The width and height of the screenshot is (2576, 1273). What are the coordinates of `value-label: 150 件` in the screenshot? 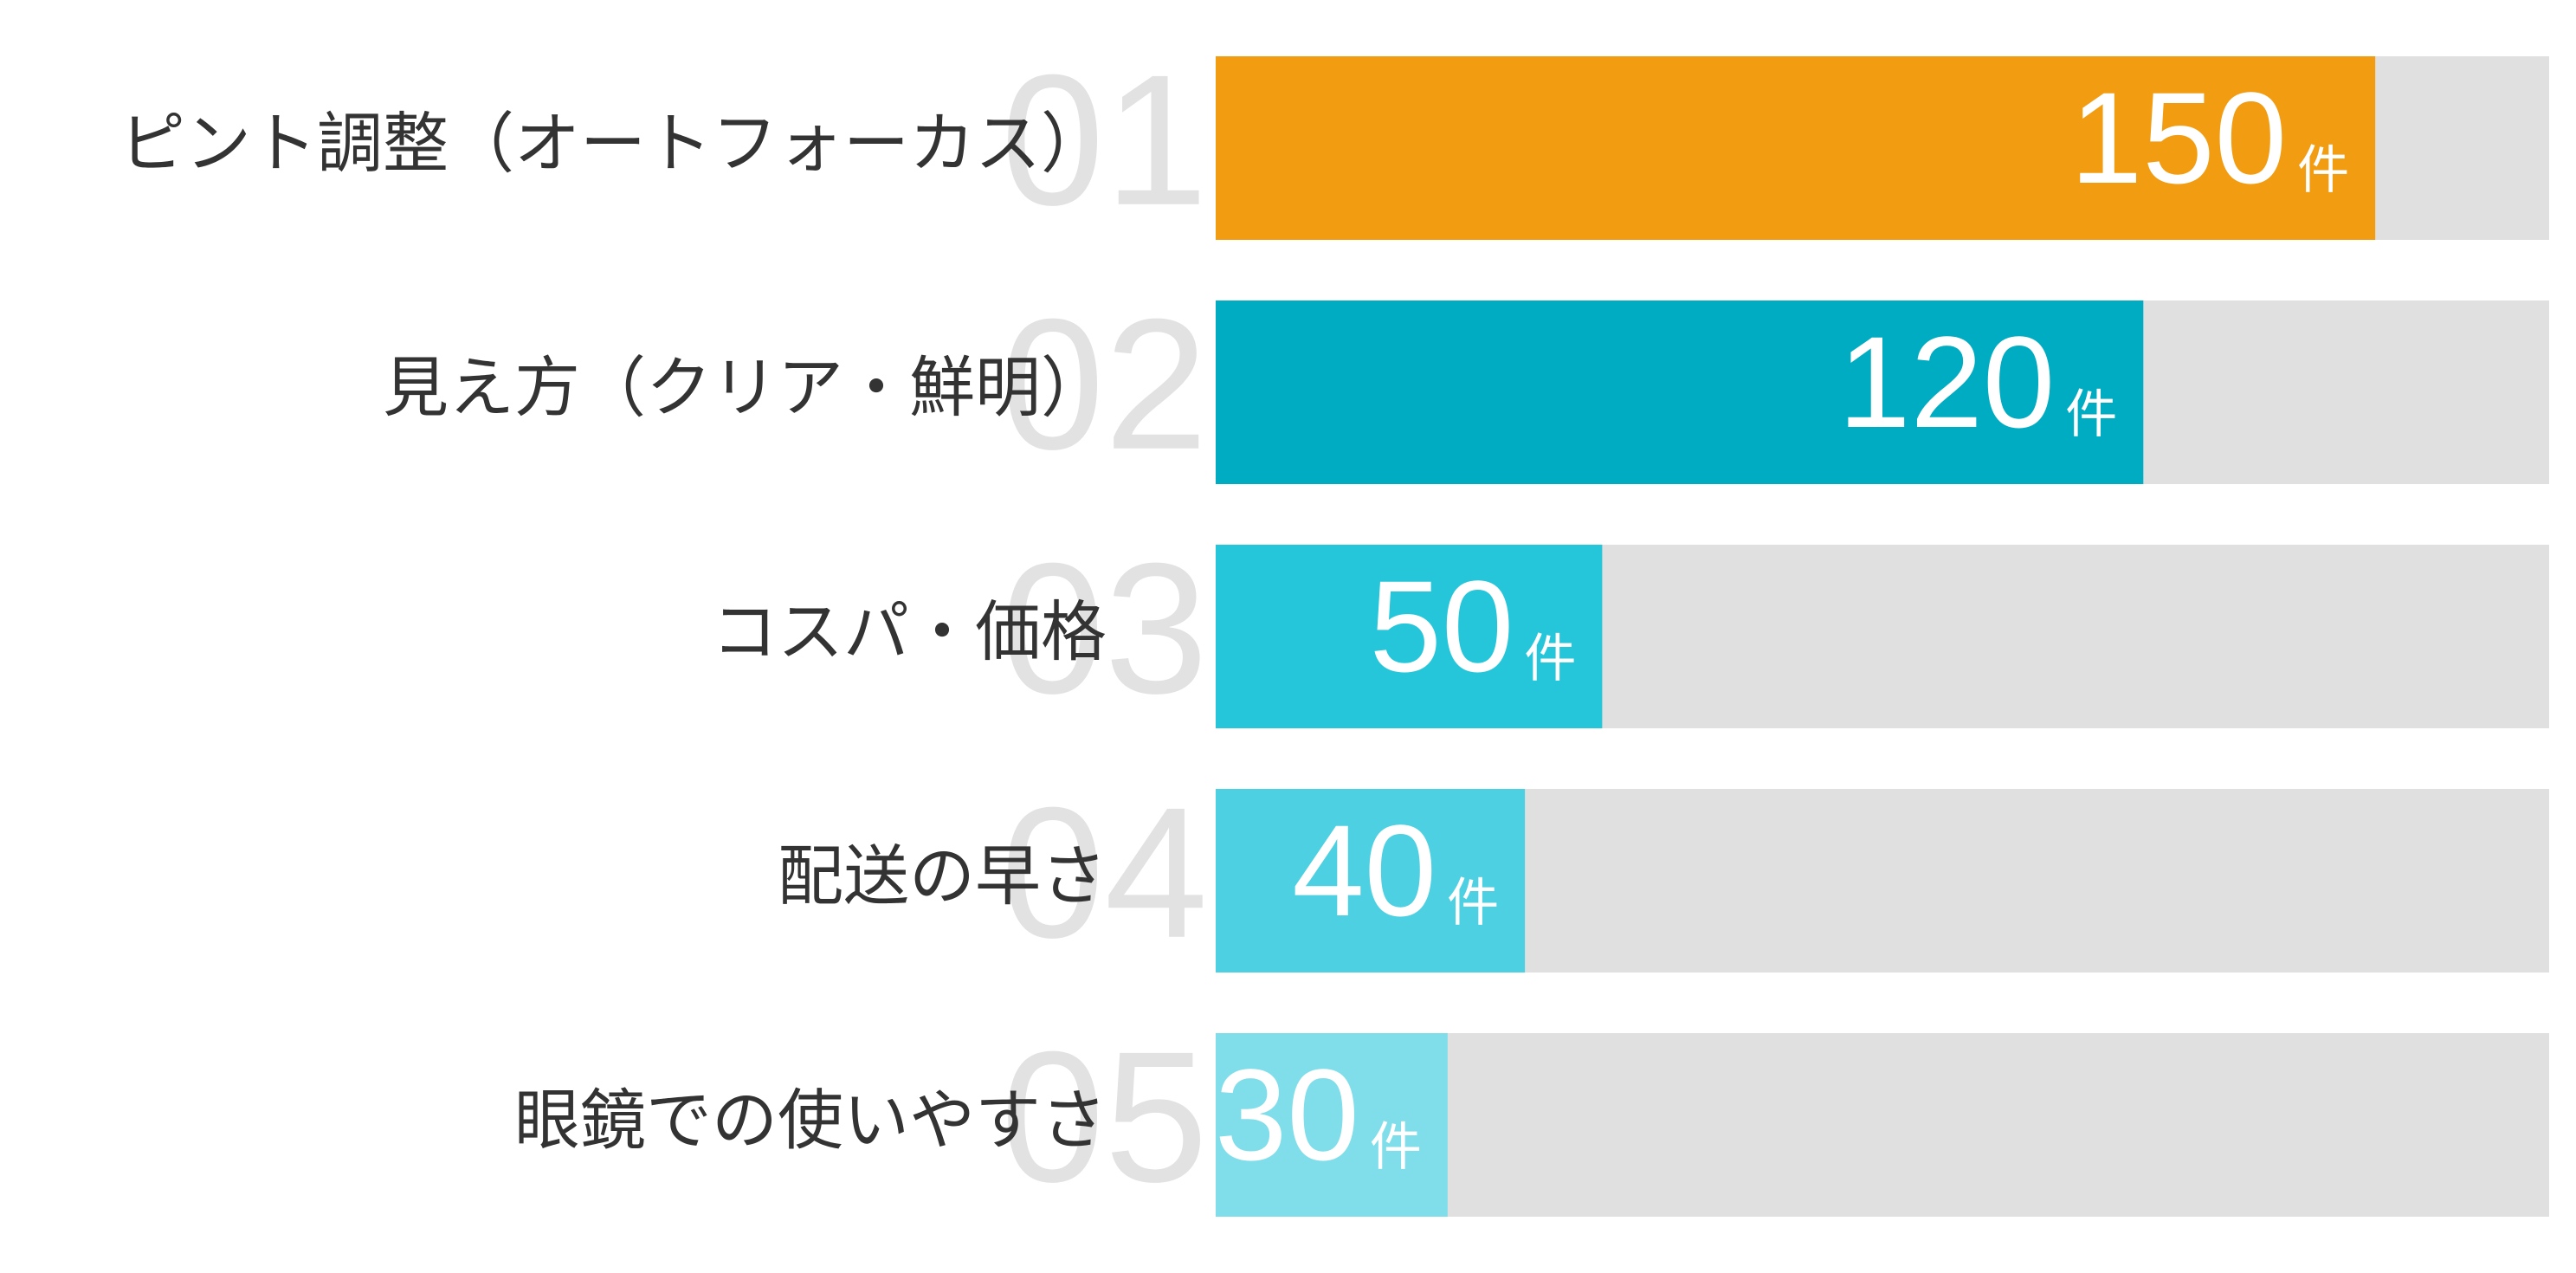 It's located at (2209, 137).